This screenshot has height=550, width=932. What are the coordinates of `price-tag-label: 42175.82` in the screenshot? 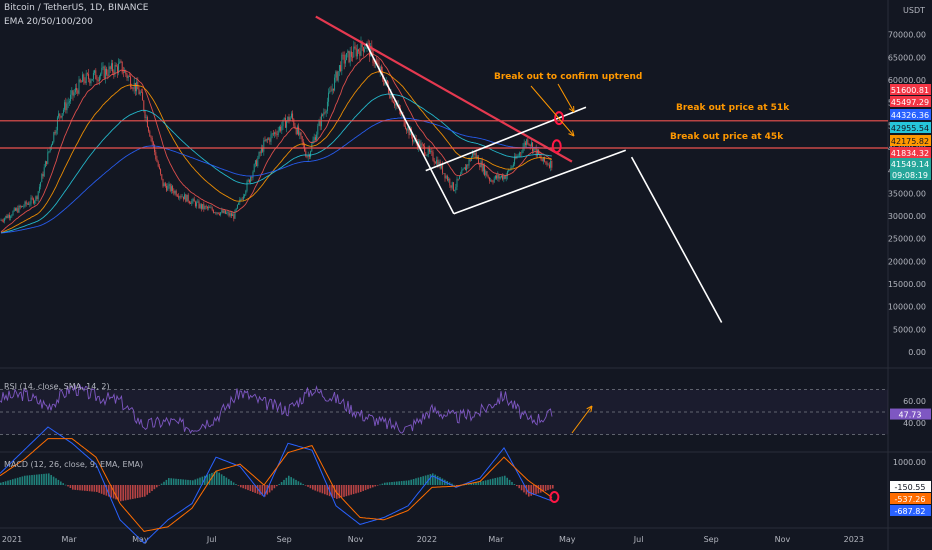 It's located at (910, 141).